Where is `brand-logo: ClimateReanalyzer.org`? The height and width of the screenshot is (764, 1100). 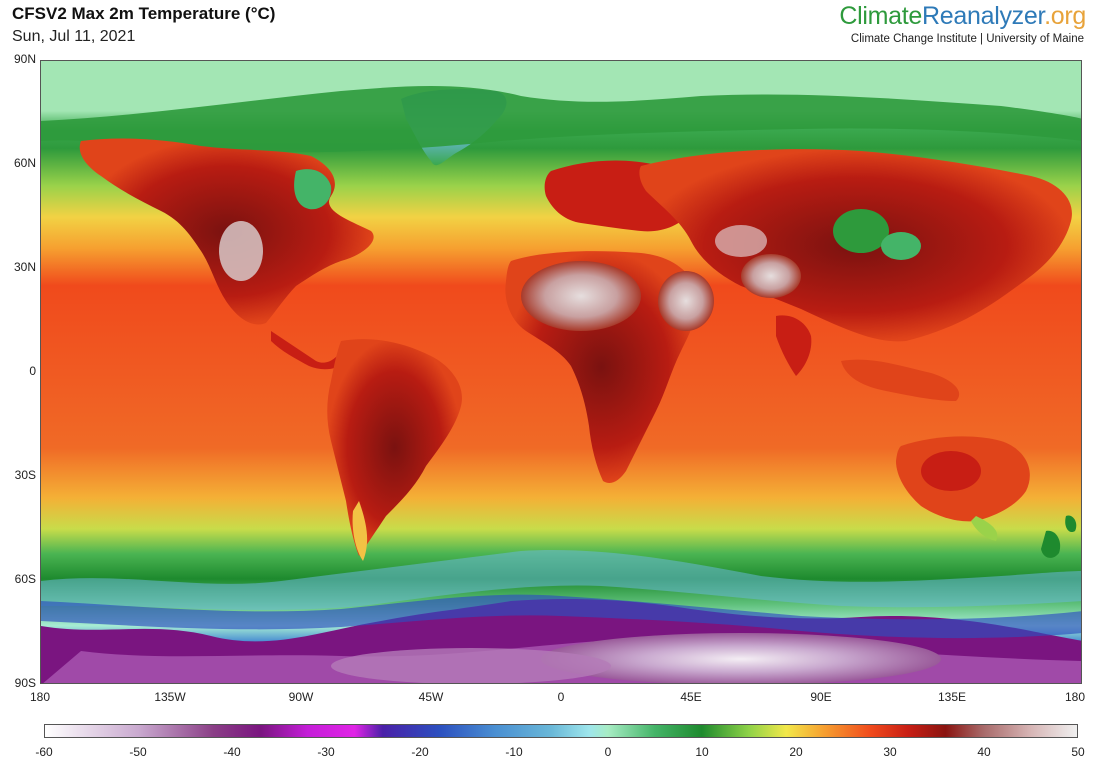
brand-logo: ClimateReanalyzer.org is located at coordinates (962, 16).